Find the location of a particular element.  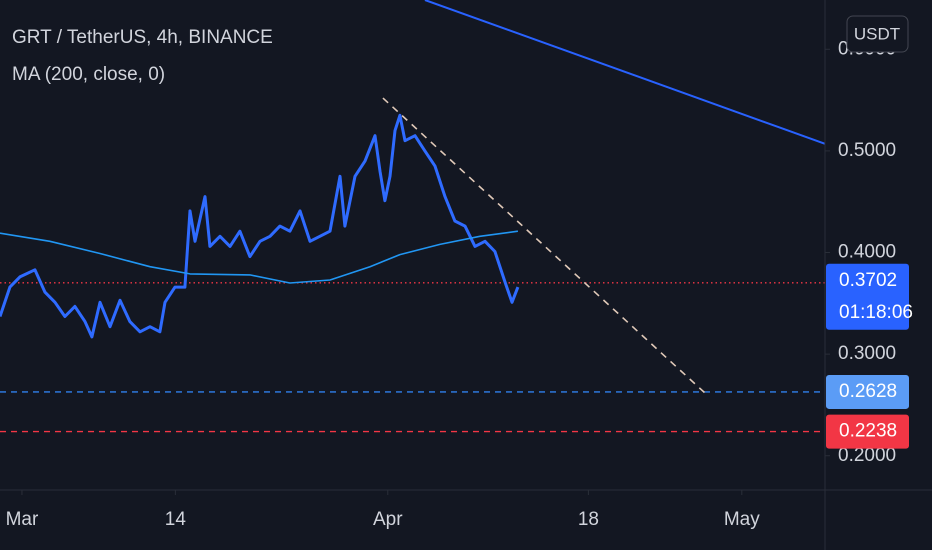

x-tick-label: Mar is located at coordinates (22, 519).